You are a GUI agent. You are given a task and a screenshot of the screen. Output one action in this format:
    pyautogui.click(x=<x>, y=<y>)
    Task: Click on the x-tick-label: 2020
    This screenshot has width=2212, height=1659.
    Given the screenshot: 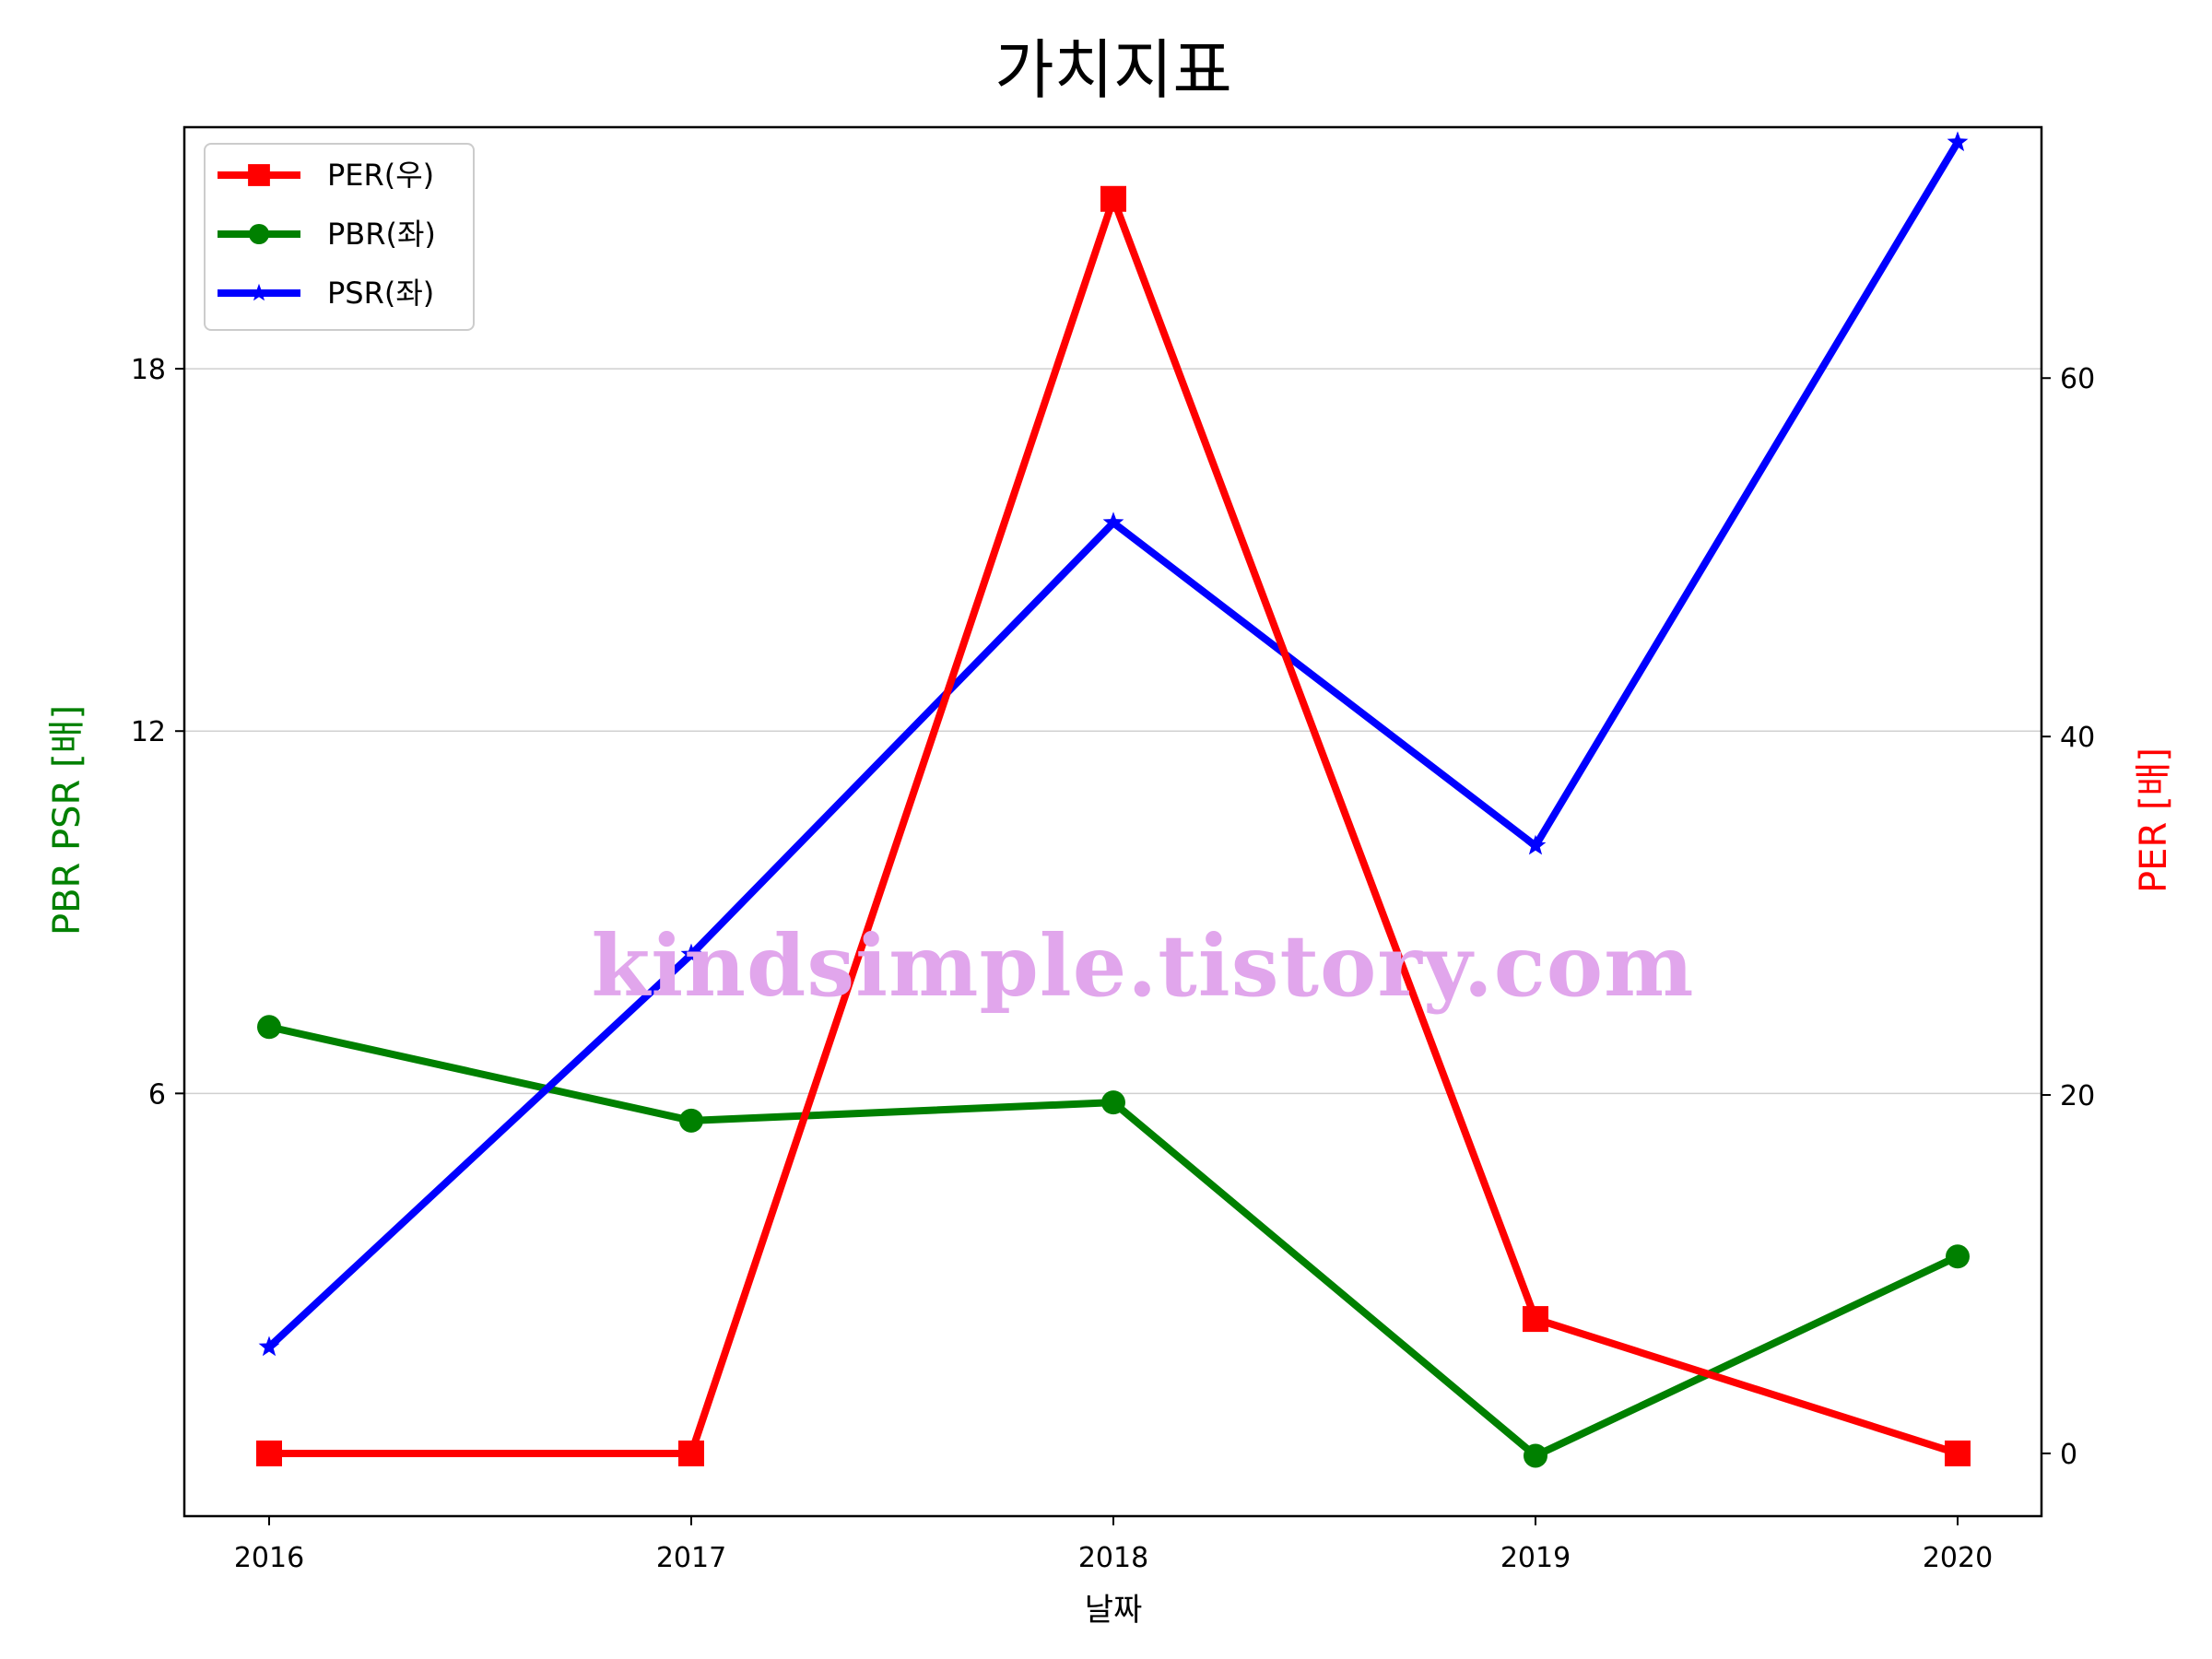 What is the action you would take?
    pyautogui.click(x=1958, y=1558)
    